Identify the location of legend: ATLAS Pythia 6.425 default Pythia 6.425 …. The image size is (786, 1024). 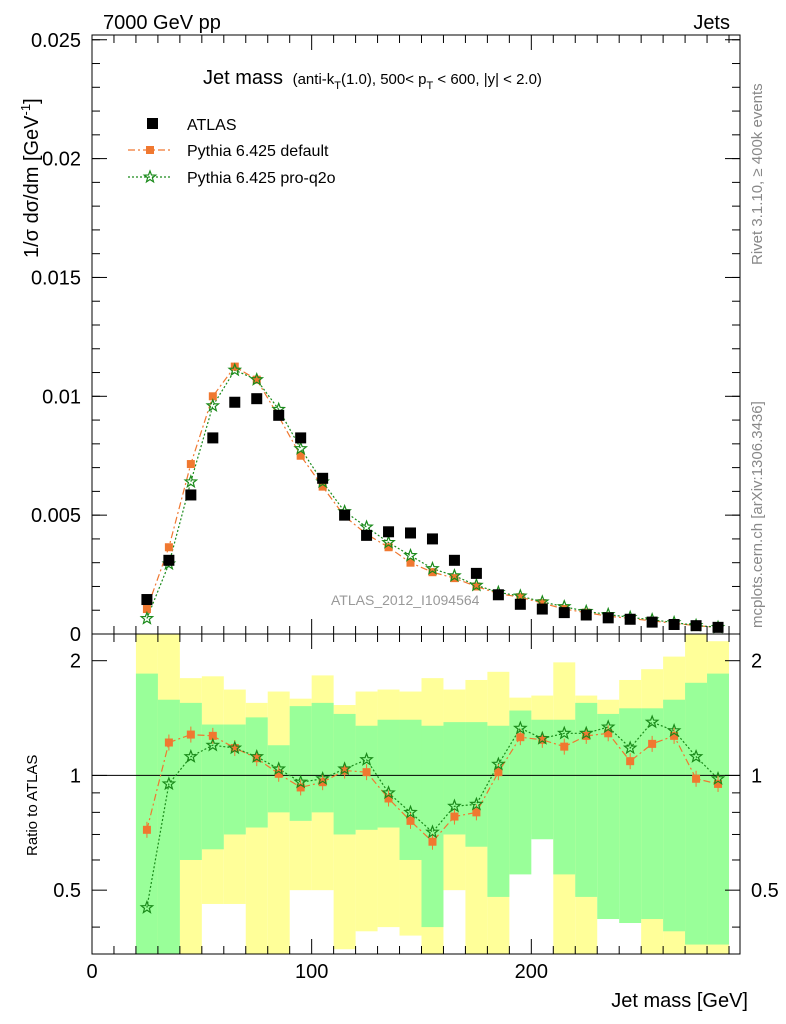
(232, 152).